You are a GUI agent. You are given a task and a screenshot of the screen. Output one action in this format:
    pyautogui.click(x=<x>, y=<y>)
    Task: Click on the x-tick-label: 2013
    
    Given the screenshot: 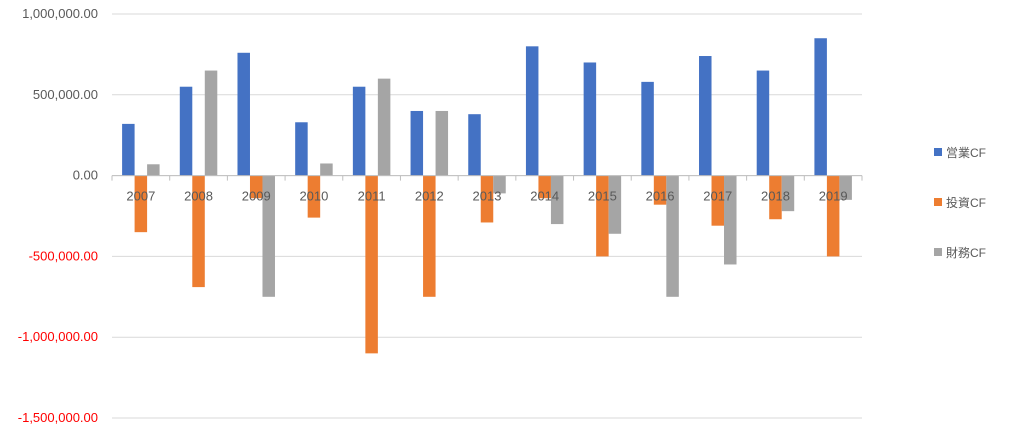 What is the action you would take?
    pyautogui.click(x=487, y=196)
    